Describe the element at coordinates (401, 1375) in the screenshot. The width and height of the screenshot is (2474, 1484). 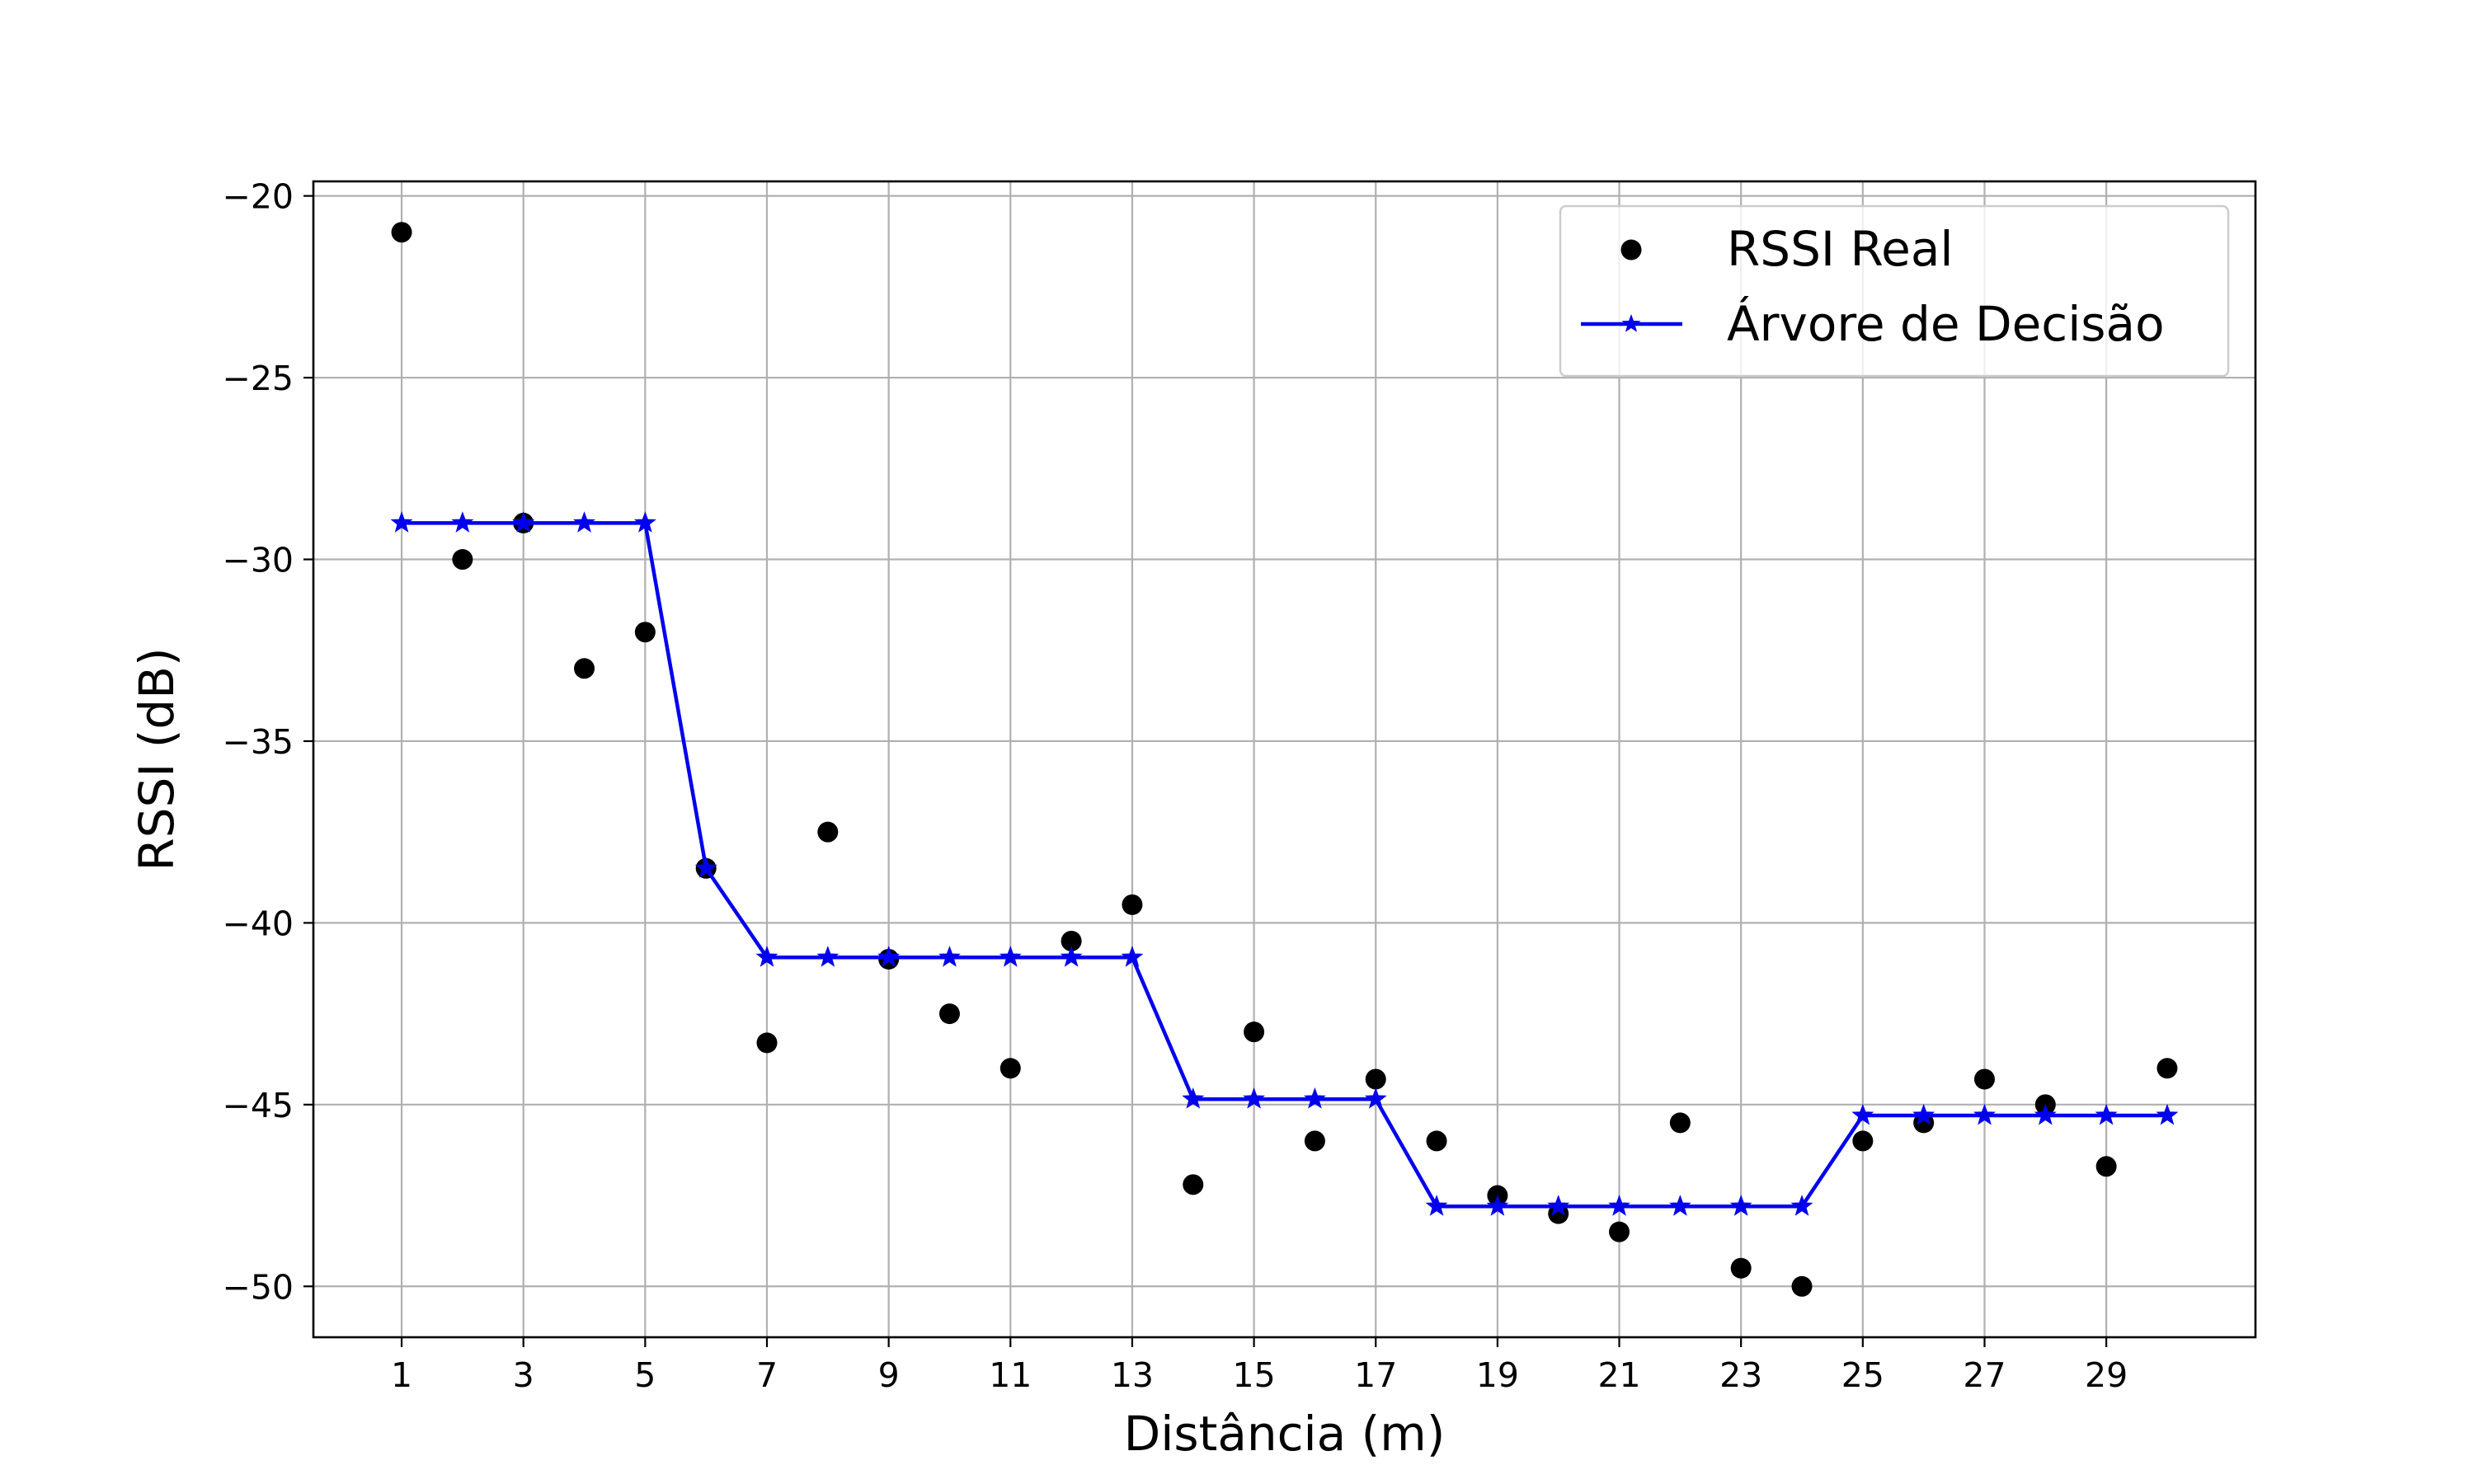
I see `x-tick-label: 1` at that location.